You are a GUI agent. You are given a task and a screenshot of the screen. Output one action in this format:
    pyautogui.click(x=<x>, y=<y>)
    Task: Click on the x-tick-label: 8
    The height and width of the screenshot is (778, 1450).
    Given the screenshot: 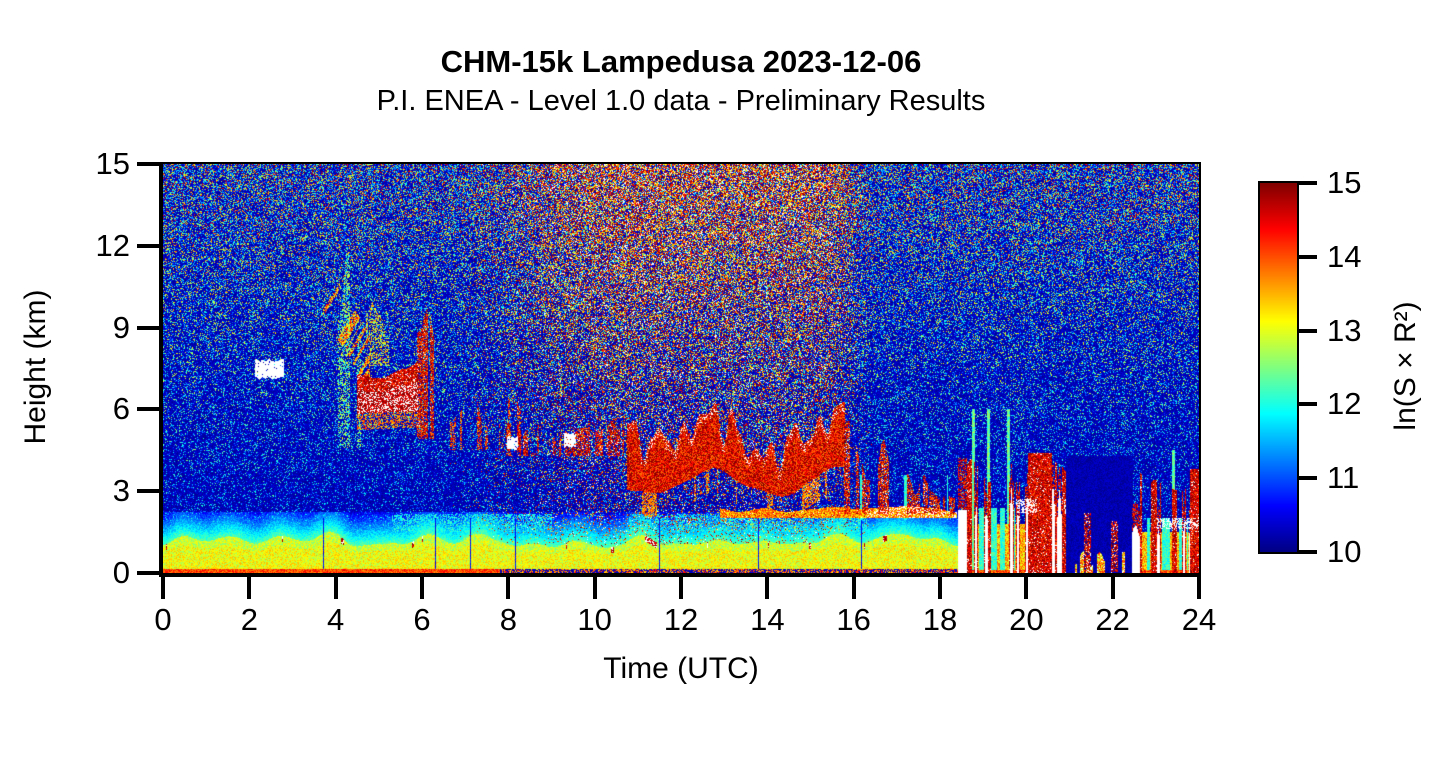 What is the action you would take?
    pyautogui.click(x=508, y=619)
    